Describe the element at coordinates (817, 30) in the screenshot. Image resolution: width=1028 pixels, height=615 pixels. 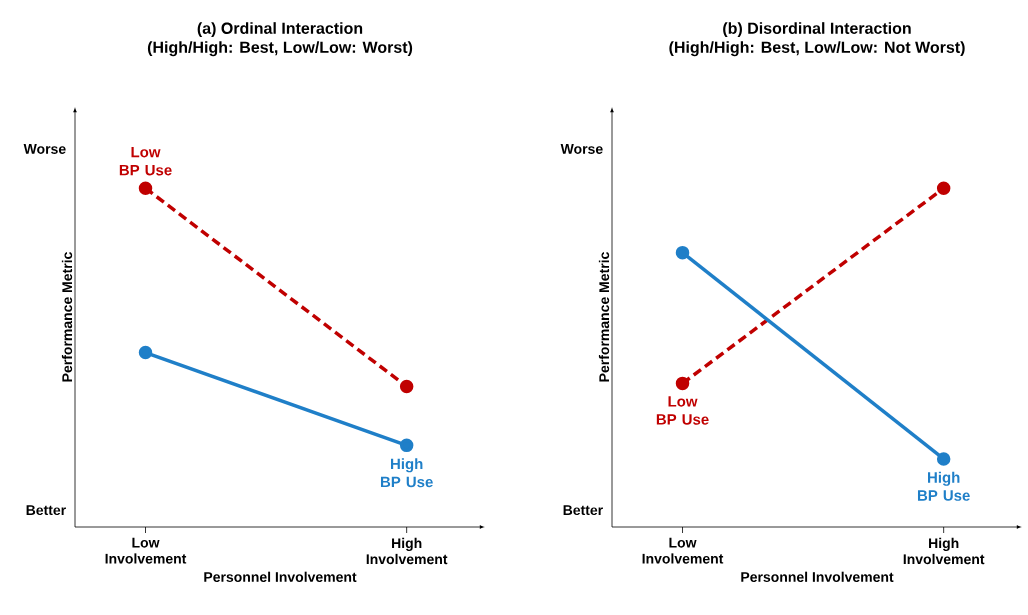
I see `chart-title: (b) Disordinal Interaction` at that location.